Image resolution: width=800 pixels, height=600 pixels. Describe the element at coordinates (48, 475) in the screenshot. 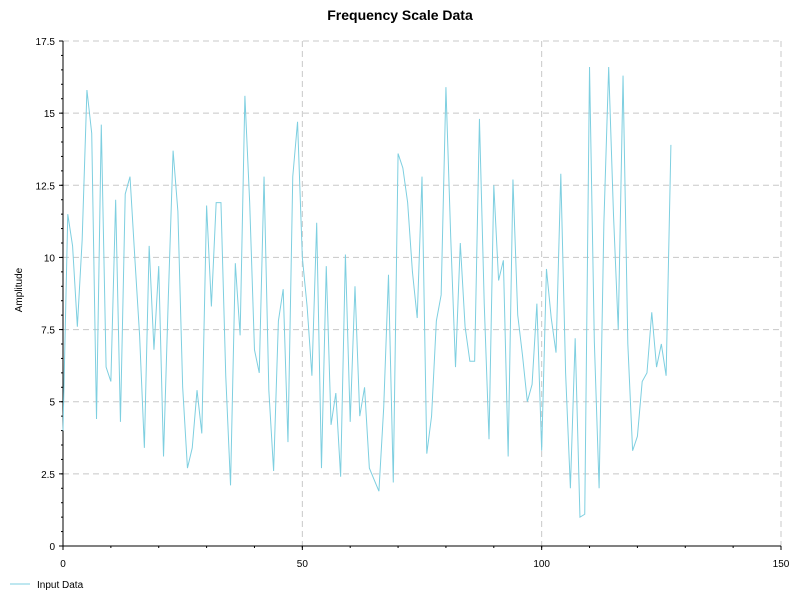

I see `y-tick-label: 2.5` at that location.